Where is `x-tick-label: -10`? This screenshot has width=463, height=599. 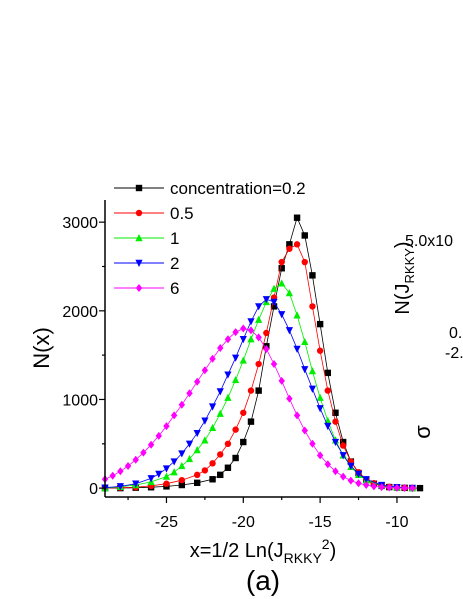
x-tick-label: -10 is located at coordinates (396, 522).